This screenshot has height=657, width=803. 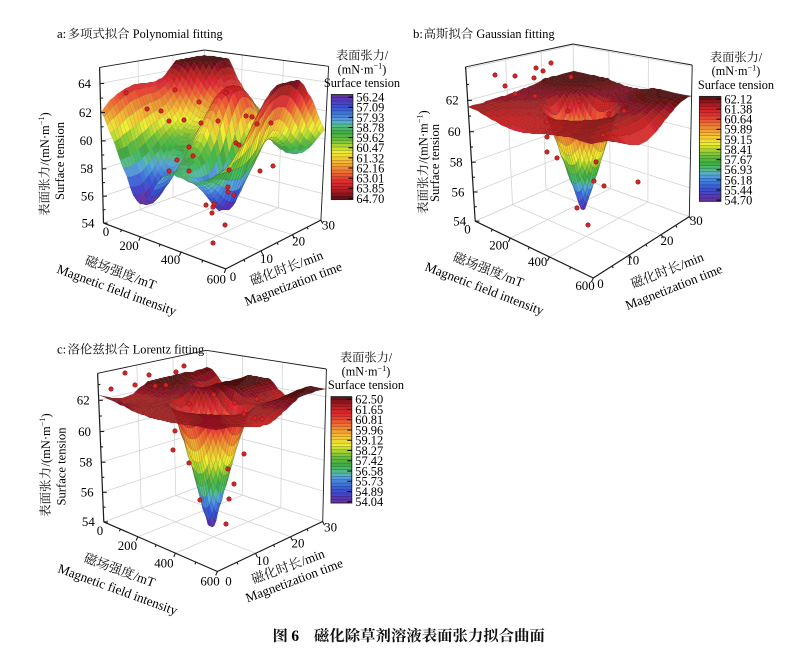 I want to click on svg-text: 64.70, so click(x=370, y=199).